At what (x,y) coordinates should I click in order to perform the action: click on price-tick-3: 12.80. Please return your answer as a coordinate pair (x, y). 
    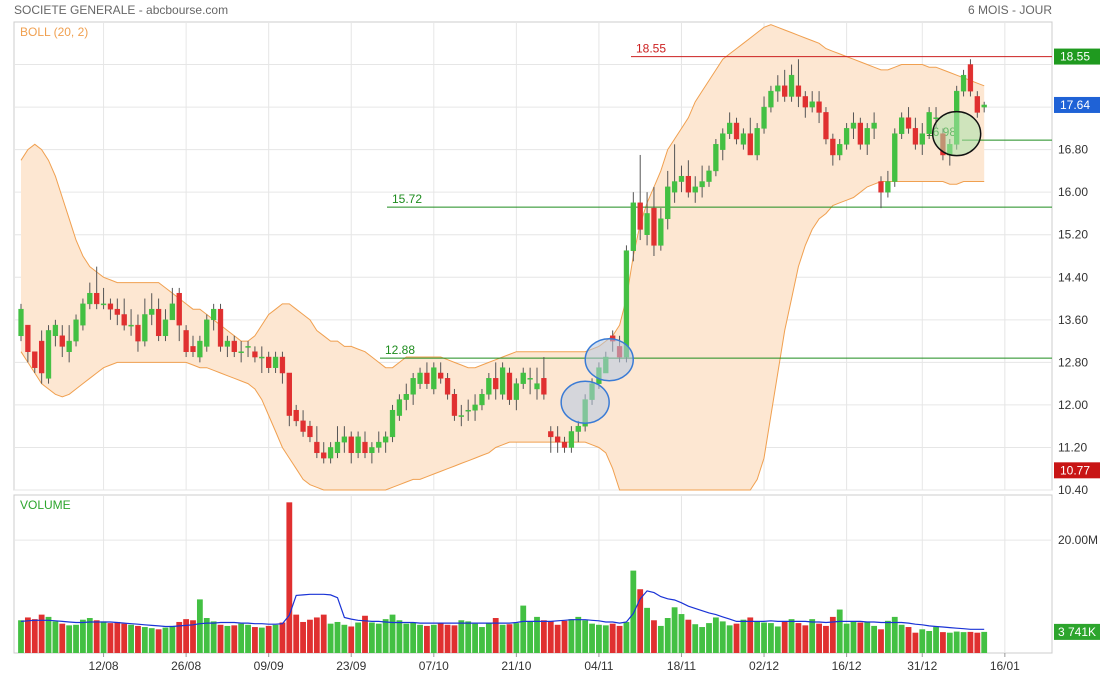
    Looking at the image, I should click on (1073, 362).